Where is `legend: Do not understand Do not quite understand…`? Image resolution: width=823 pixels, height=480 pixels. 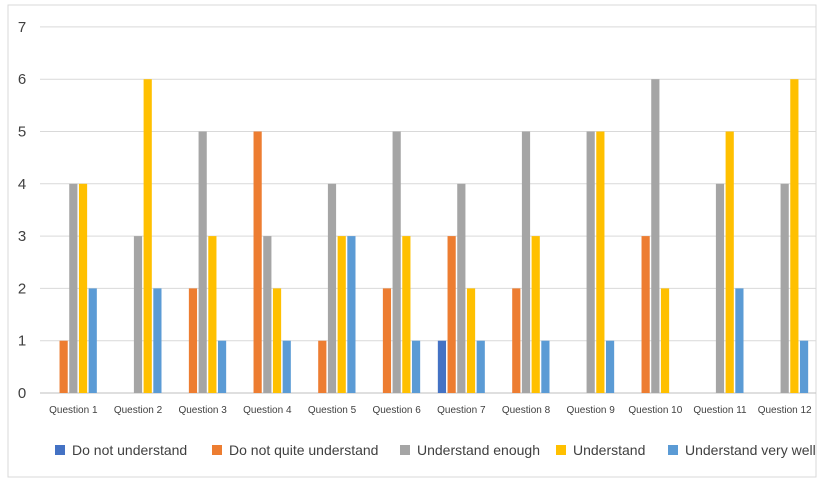 legend: Do not understand Do not quite understand… is located at coordinates (435, 450).